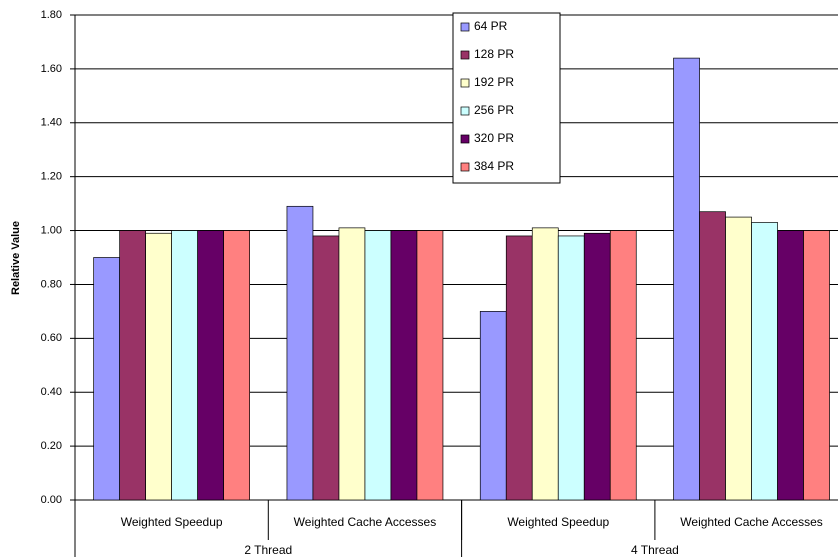  What do you see at coordinates (491, 26) in the screenshot?
I see `legend-label: 64 PR` at bounding box center [491, 26].